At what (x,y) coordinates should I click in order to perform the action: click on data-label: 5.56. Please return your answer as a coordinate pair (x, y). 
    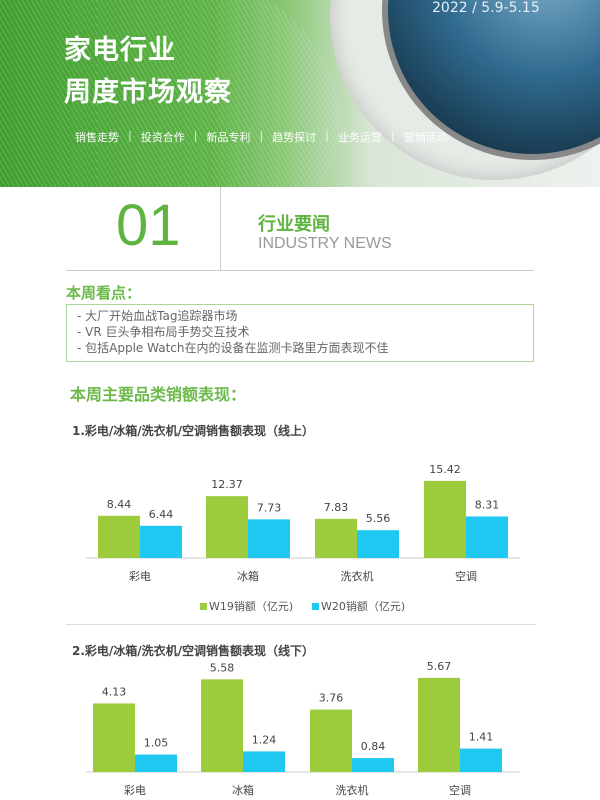
    Looking at the image, I should click on (378, 518).